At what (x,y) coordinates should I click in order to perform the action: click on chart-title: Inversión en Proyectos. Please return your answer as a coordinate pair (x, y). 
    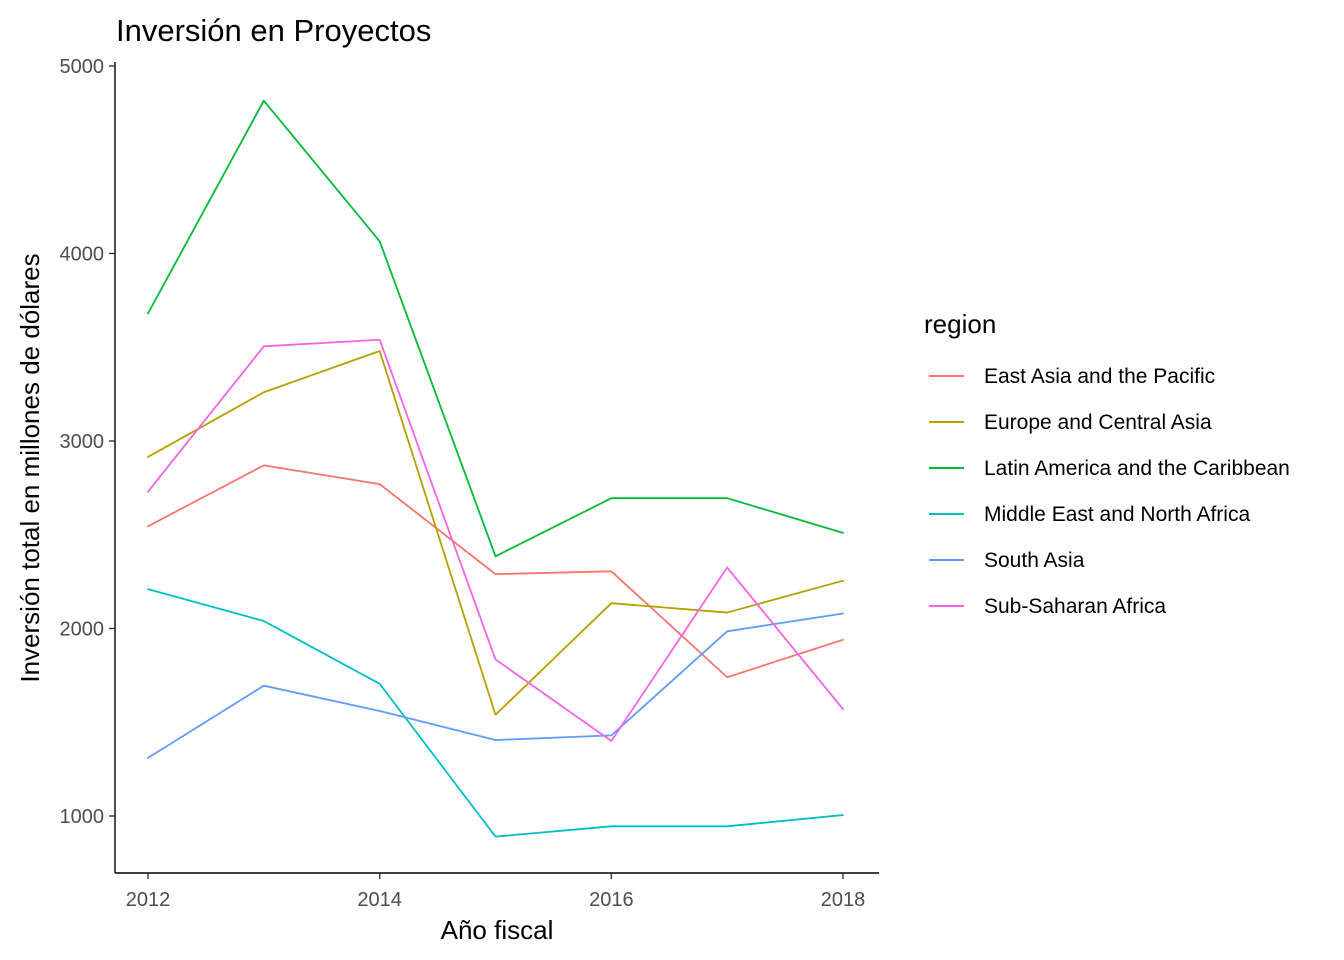
    Looking at the image, I should click on (273, 30).